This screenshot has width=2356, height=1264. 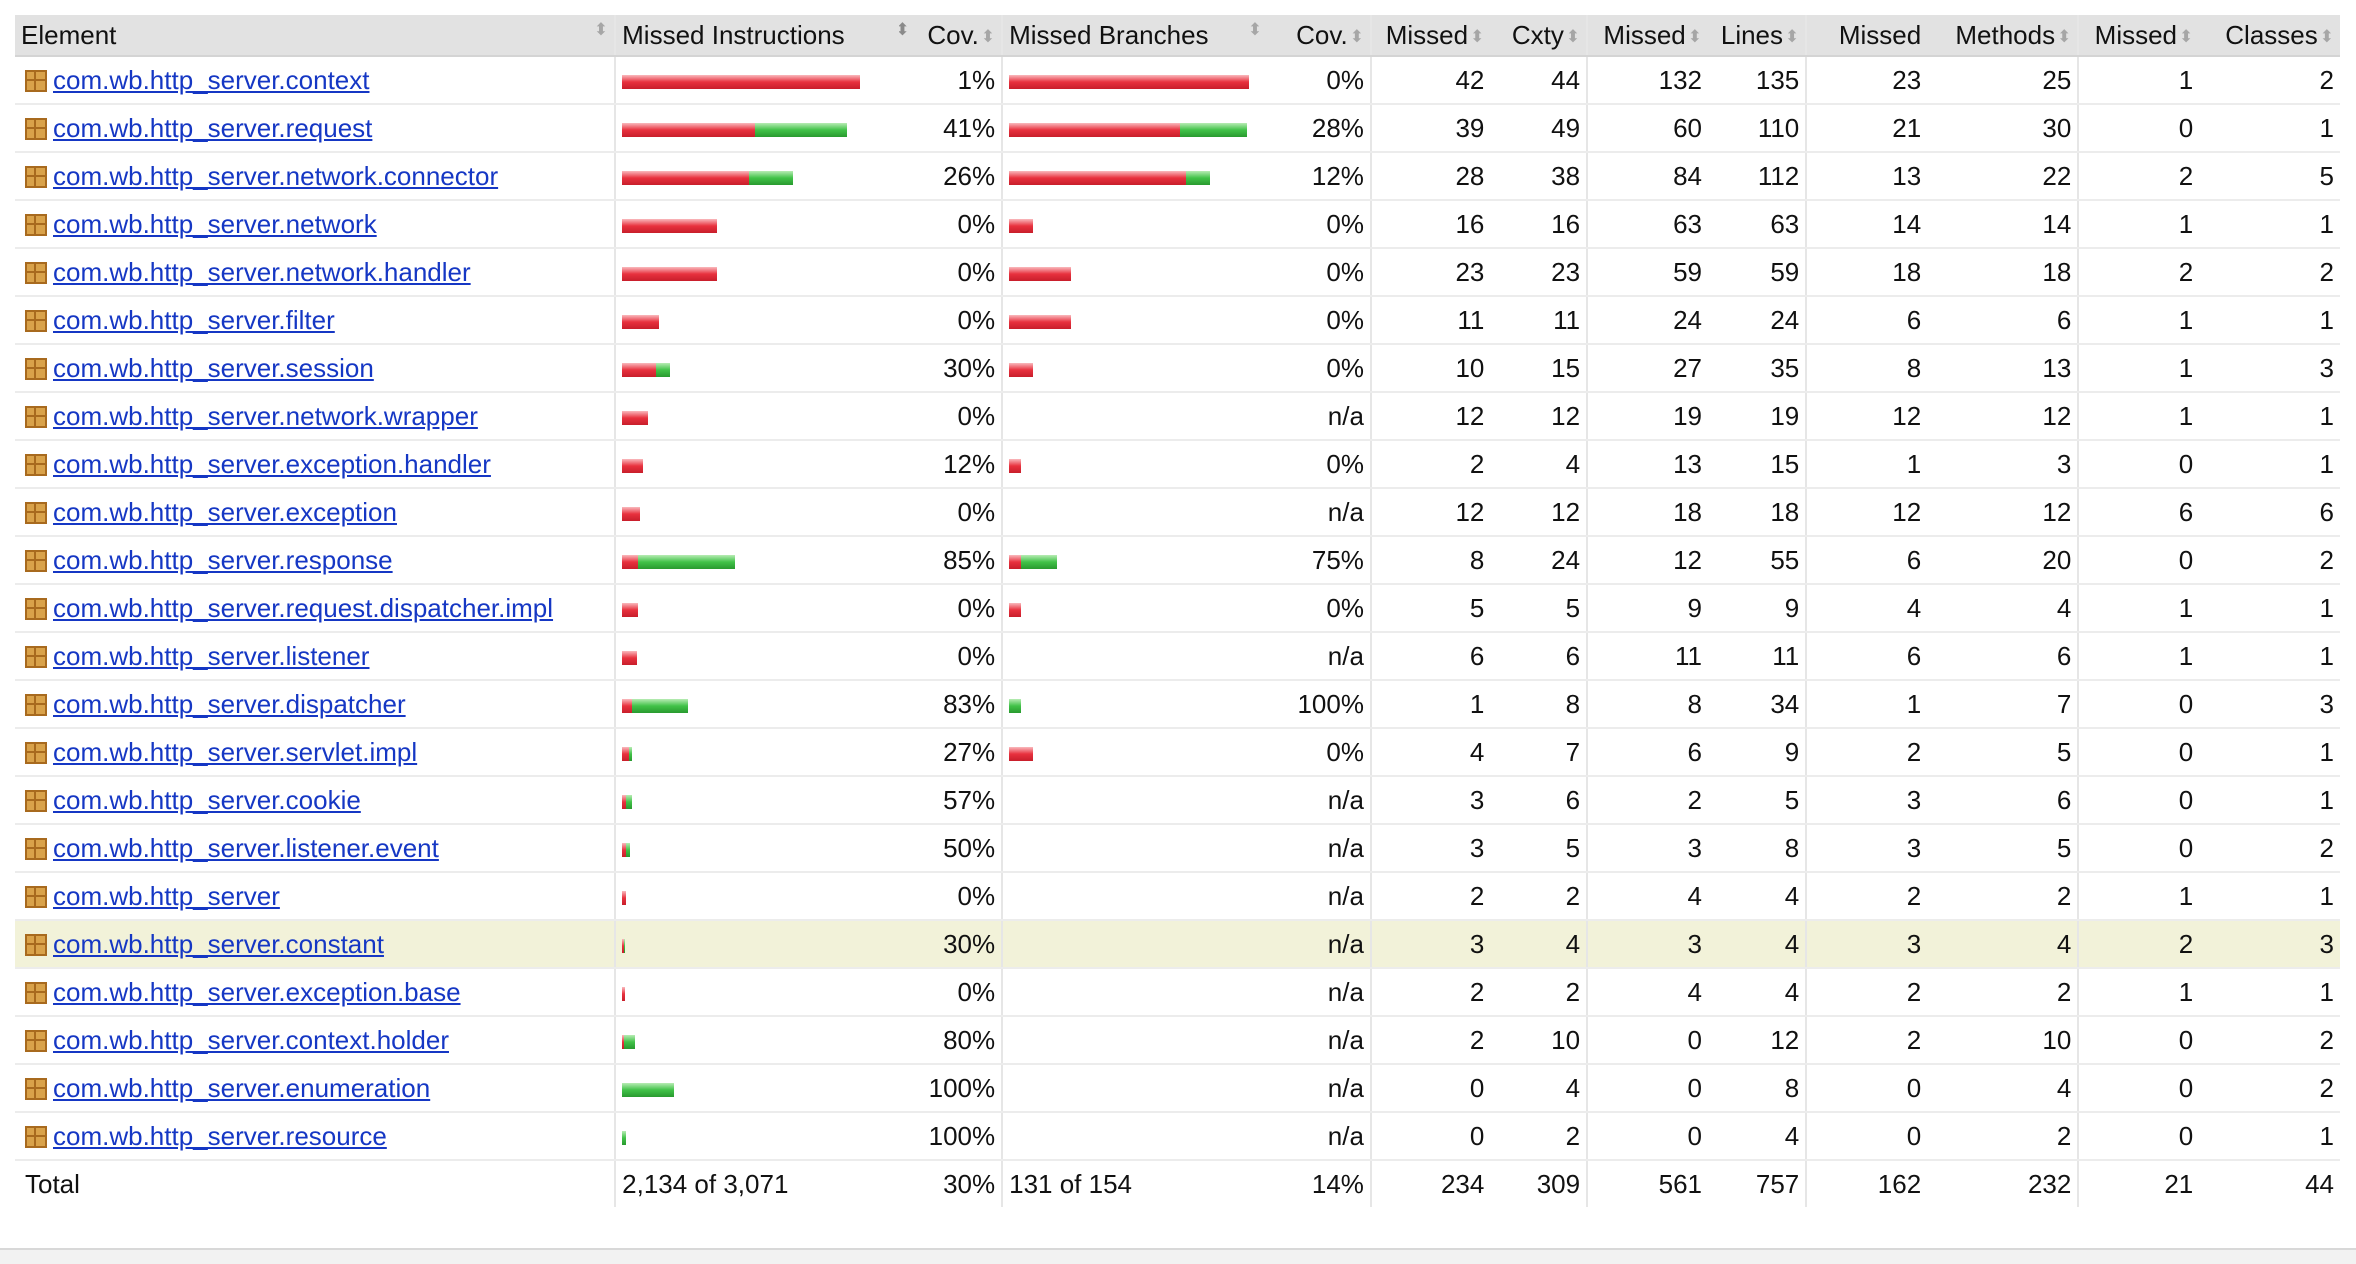 What do you see at coordinates (2003, 36) in the screenshot?
I see `col-methods: Methods ⬍` at bounding box center [2003, 36].